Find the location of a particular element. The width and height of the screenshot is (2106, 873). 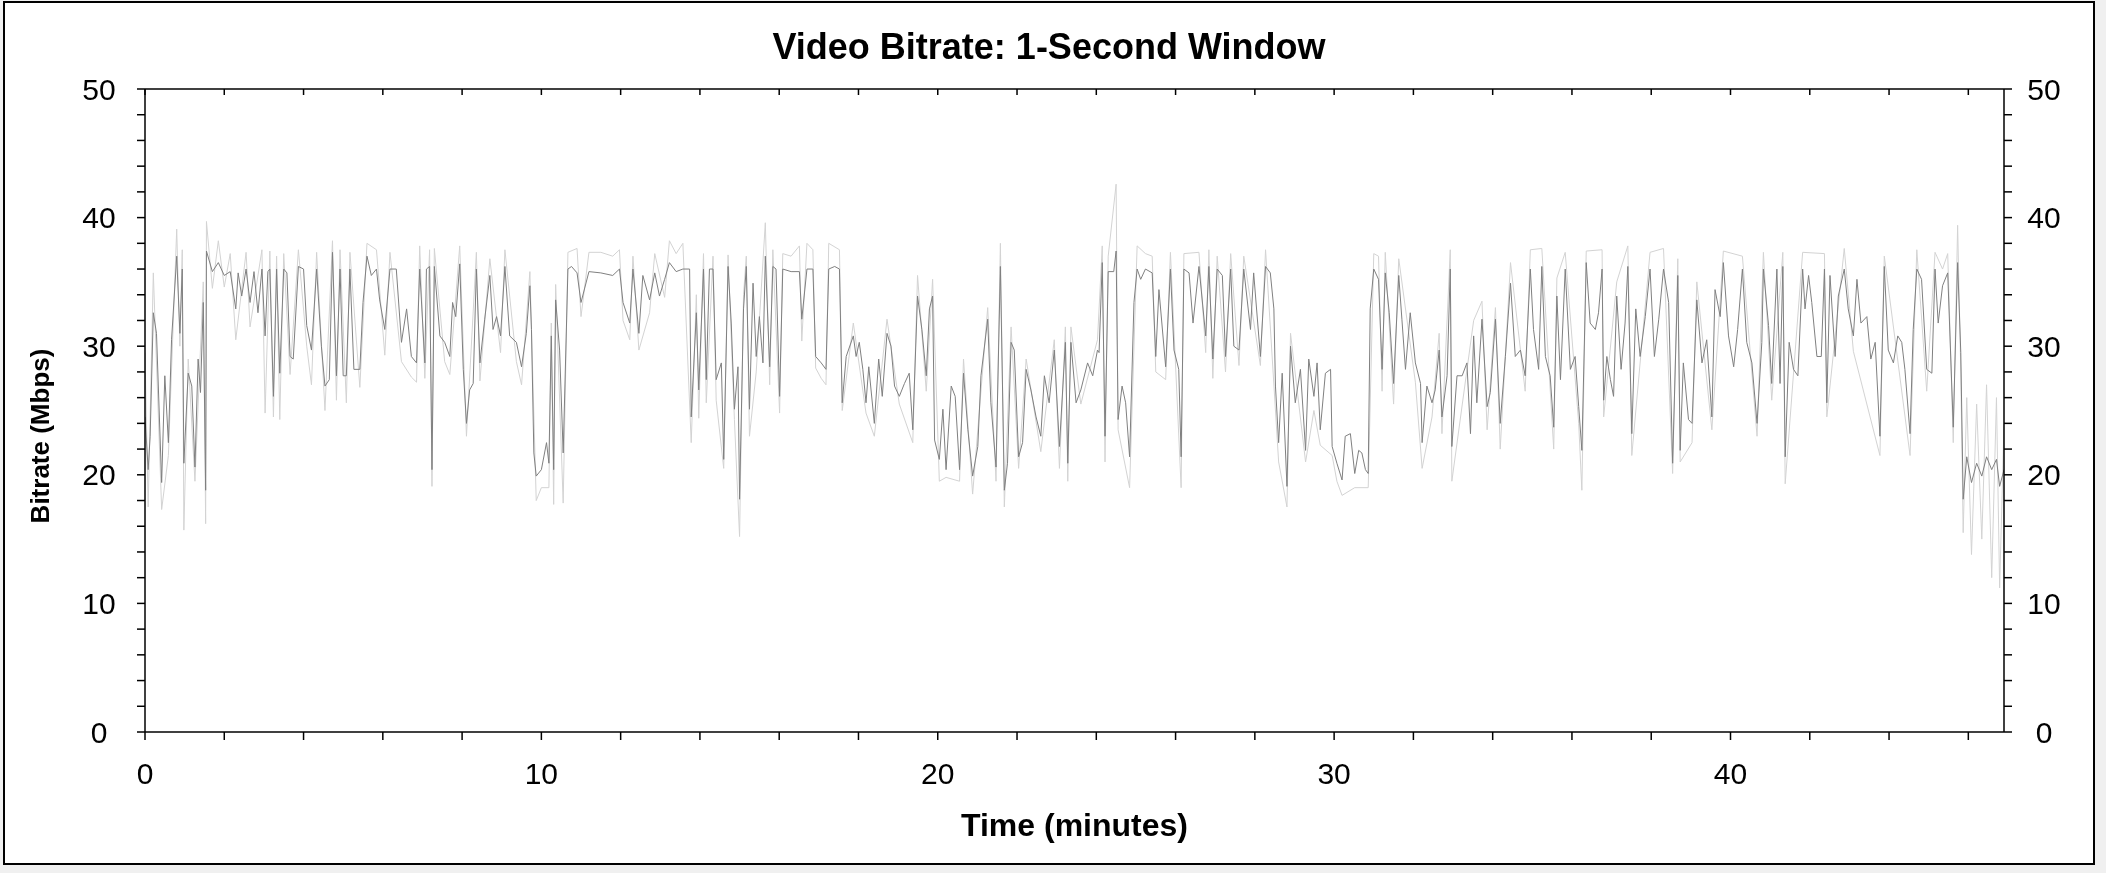

y-tick-label: 10 is located at coordinates (99, 604).